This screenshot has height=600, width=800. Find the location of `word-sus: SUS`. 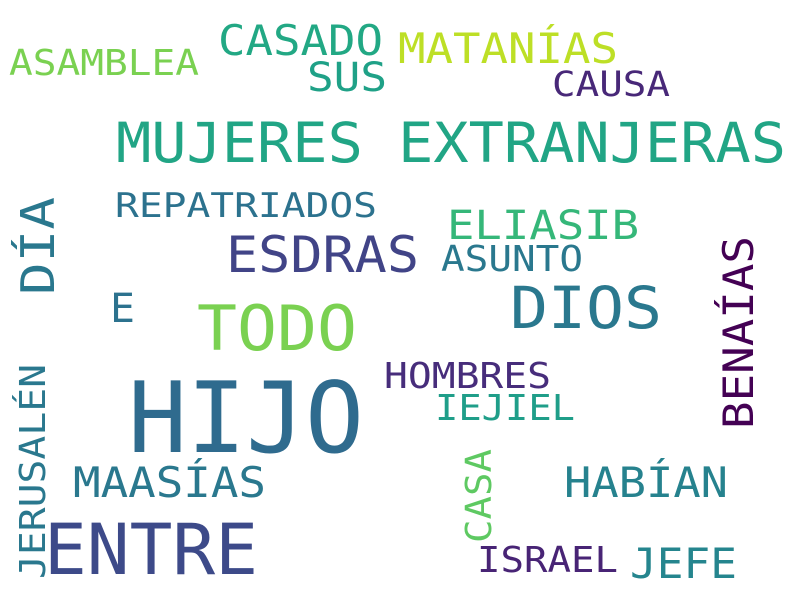

word-sus: SUS is located at coordinates (347, 78).